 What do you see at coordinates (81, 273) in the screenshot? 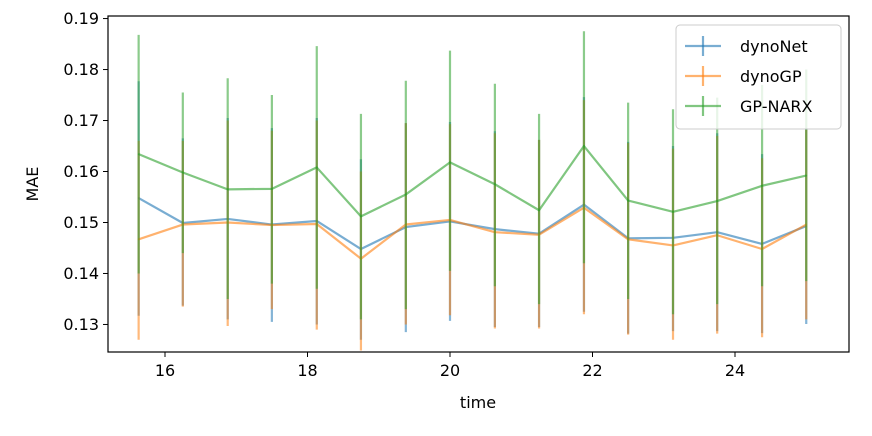
I see `y-tick-label: 0.14` at bounding box center [81, 273].